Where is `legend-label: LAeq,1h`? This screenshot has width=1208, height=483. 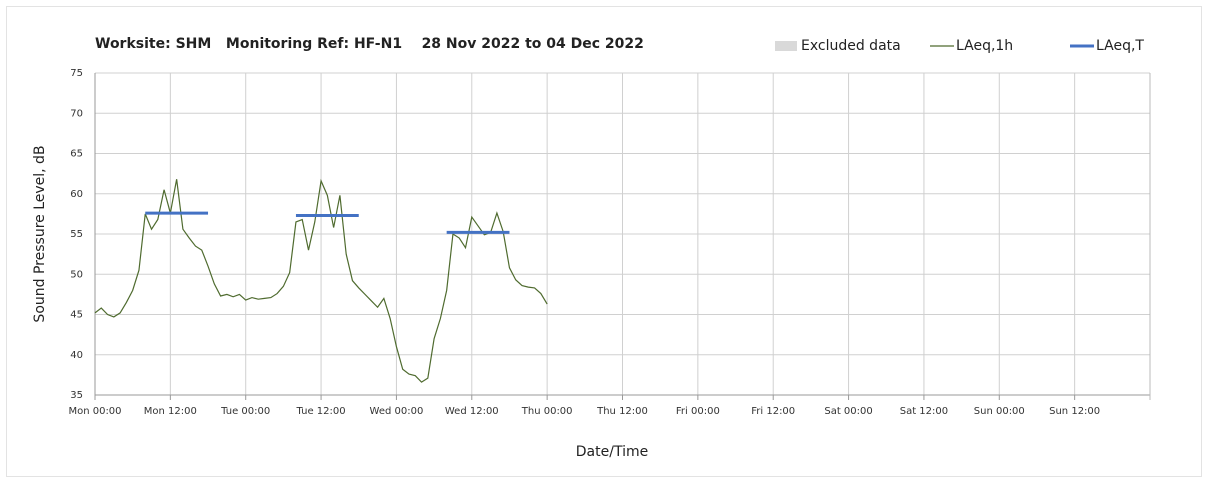
legend-label: LAeq,1h is located at coordinates (984, 46).